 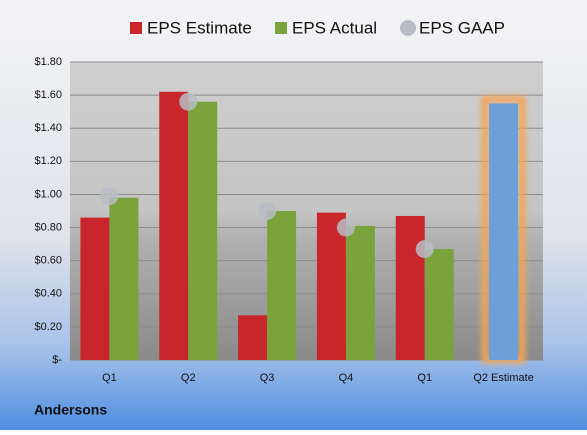 I want to click on chart-title: Andersons, so click(x=70, y=410).